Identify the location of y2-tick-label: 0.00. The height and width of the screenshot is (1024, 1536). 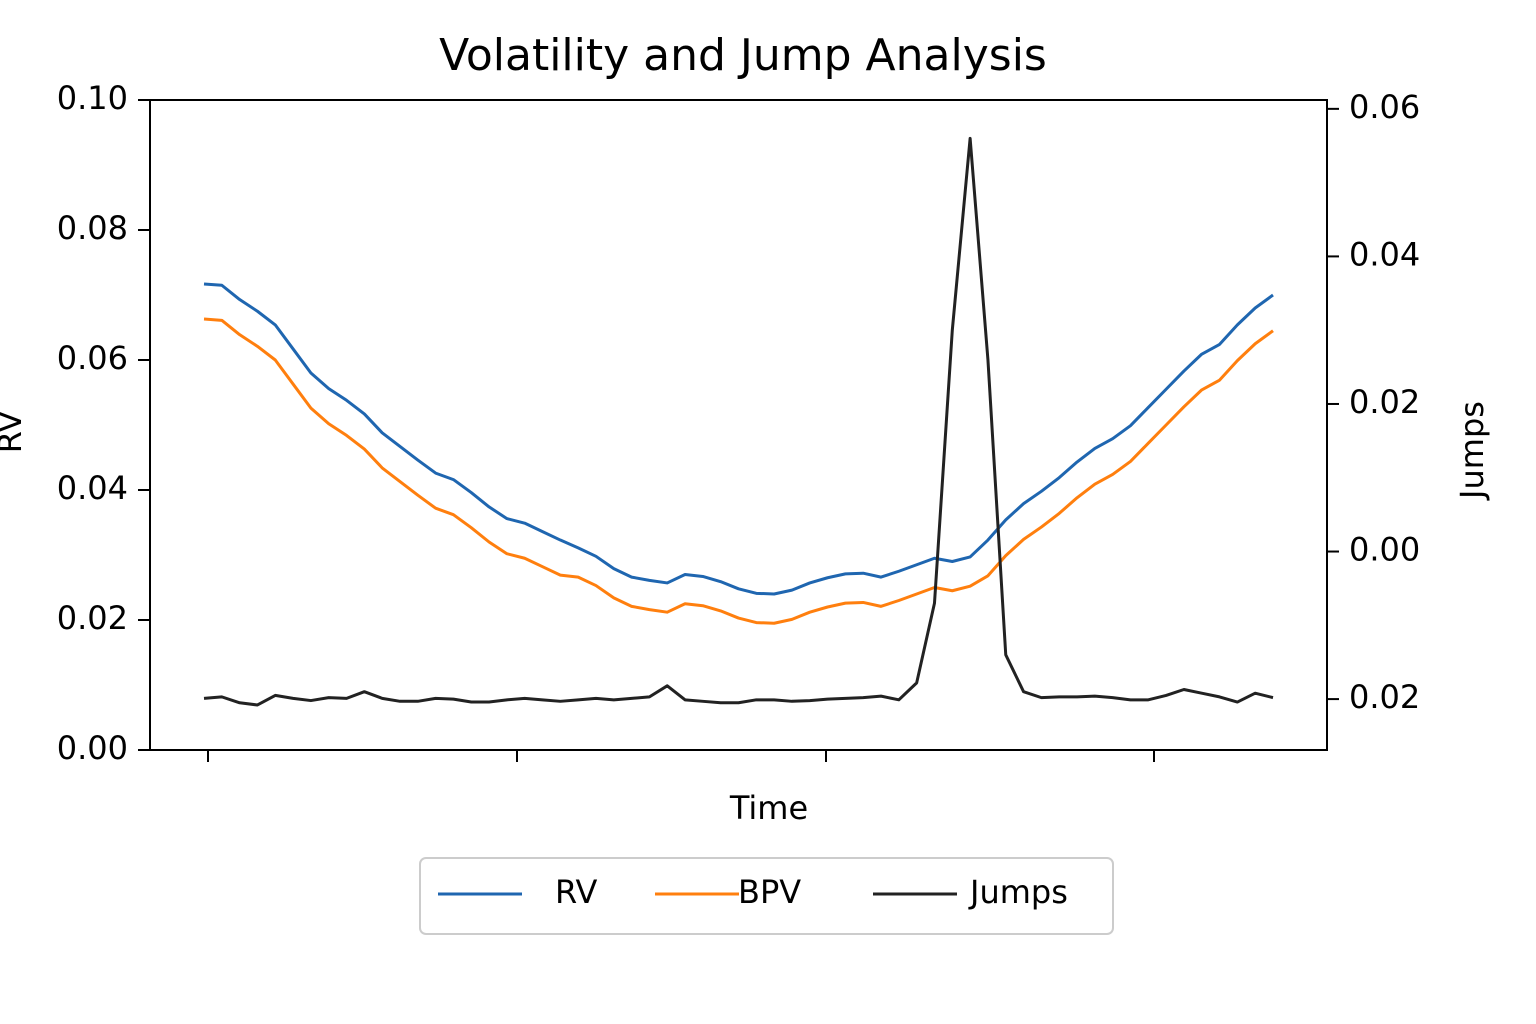
(1384, 550).